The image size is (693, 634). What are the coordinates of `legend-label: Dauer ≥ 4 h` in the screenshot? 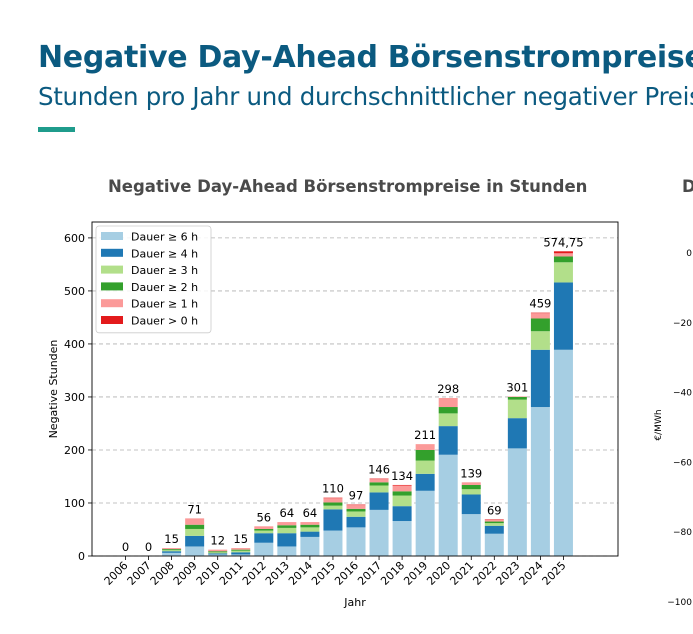 It's located at (164, 253).